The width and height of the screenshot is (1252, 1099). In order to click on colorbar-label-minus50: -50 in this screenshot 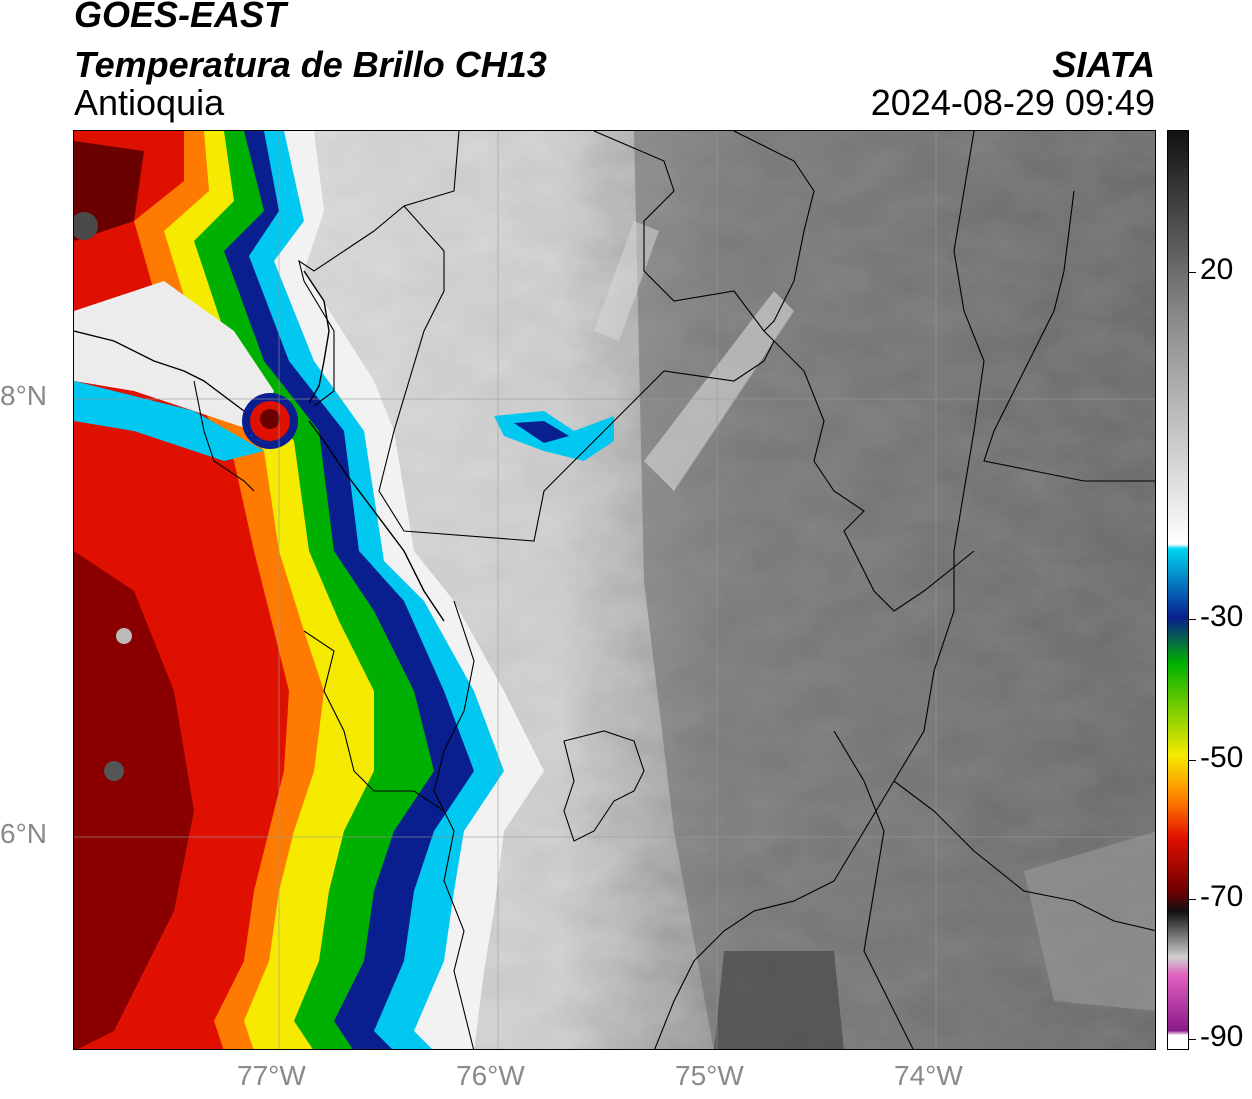, I will do `click(1222, 757)`.